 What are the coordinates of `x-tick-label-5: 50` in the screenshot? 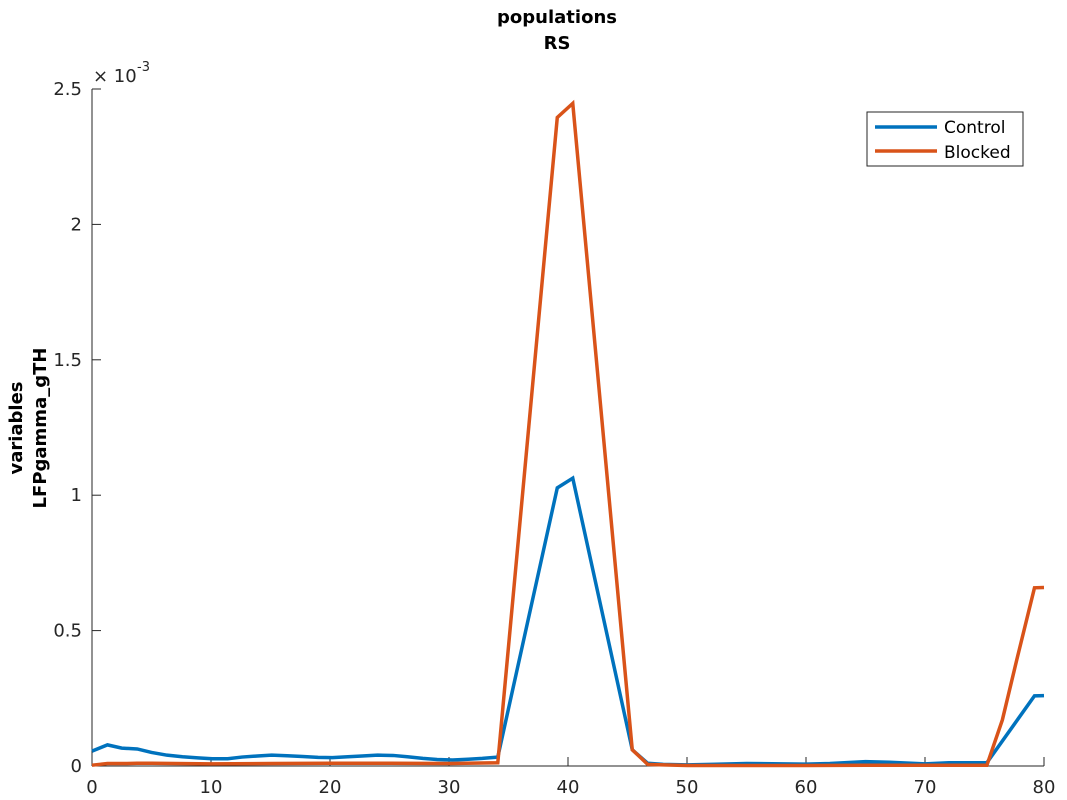 It's located at (687, 787).